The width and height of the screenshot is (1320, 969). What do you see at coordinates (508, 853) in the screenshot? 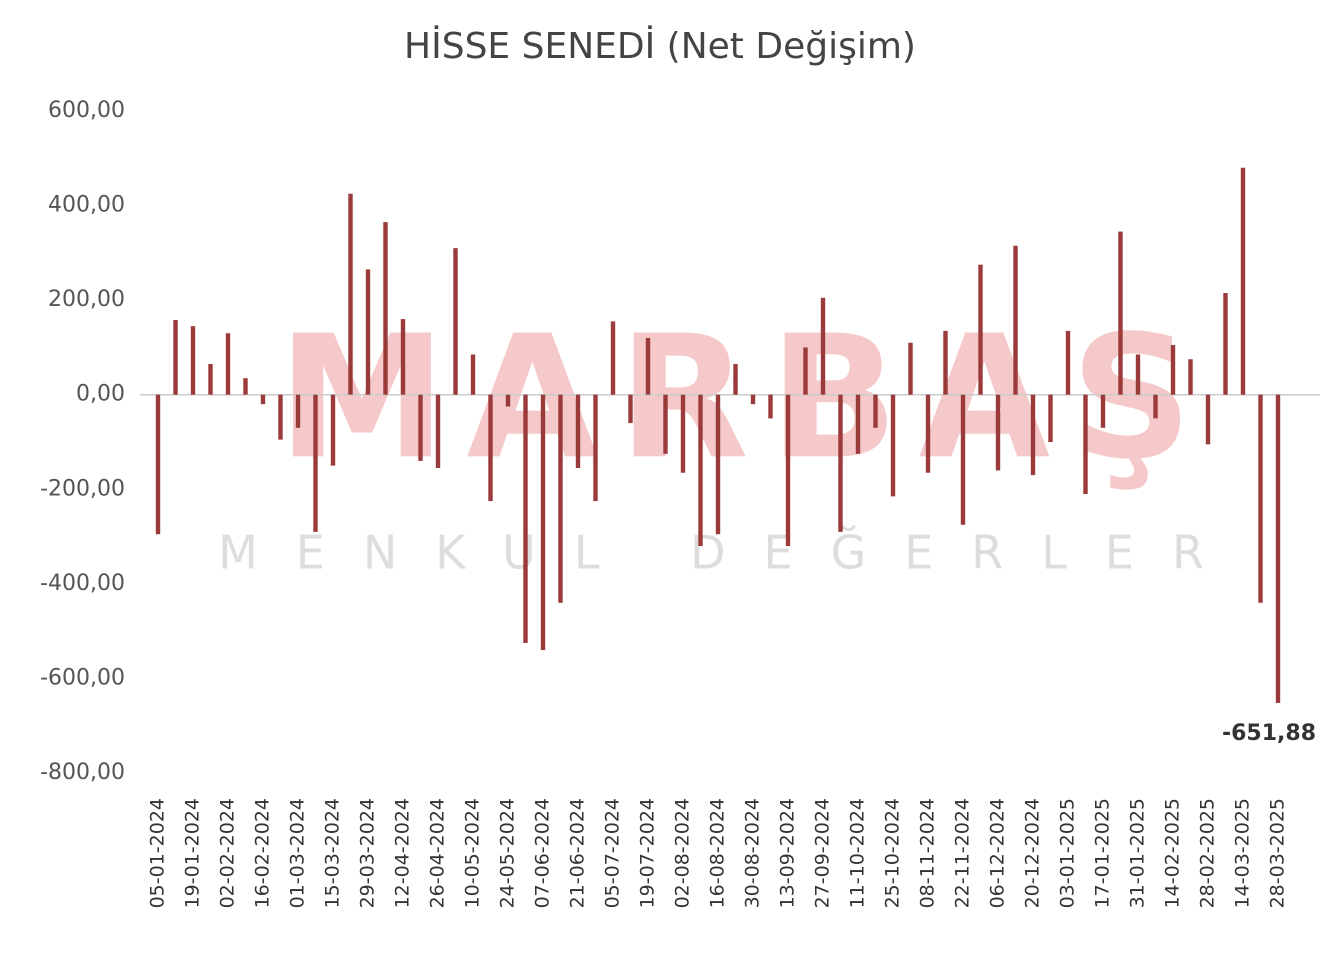
I see `x-tick-label: 24-05-2024` at bounding box center [508, 853].